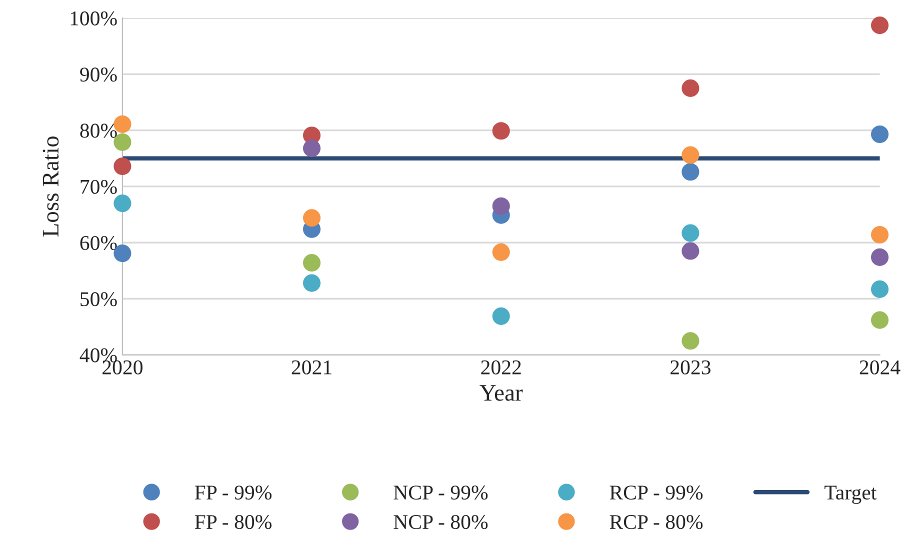 The height and width of the screenshot is (546, 907). I want to click on y-tick-label: 50%, so click(98, 299).